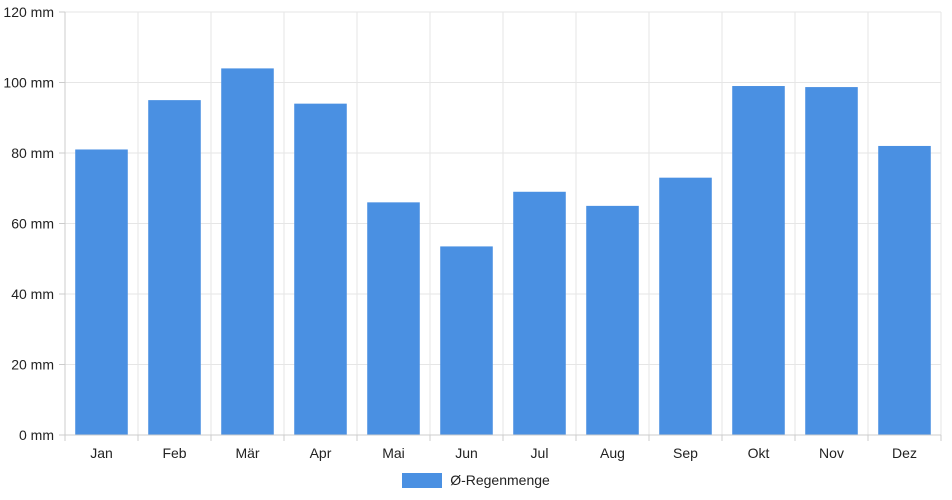 Image resolution: width=952 pixels, height=500 pixels. I want to click on bar-dez, so click(904, 290).